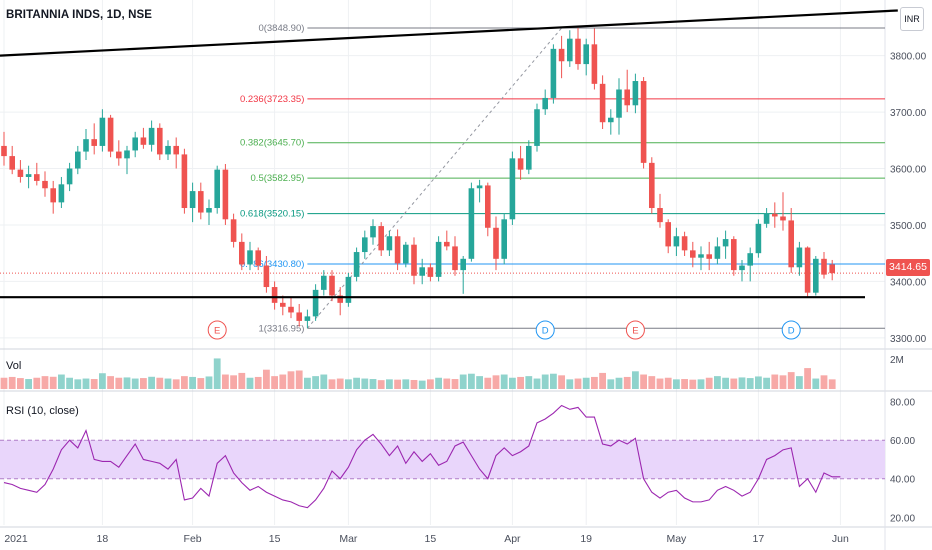 The image size is (932, 550). I want to click on time-axis-label: 19, so click(586, 539).